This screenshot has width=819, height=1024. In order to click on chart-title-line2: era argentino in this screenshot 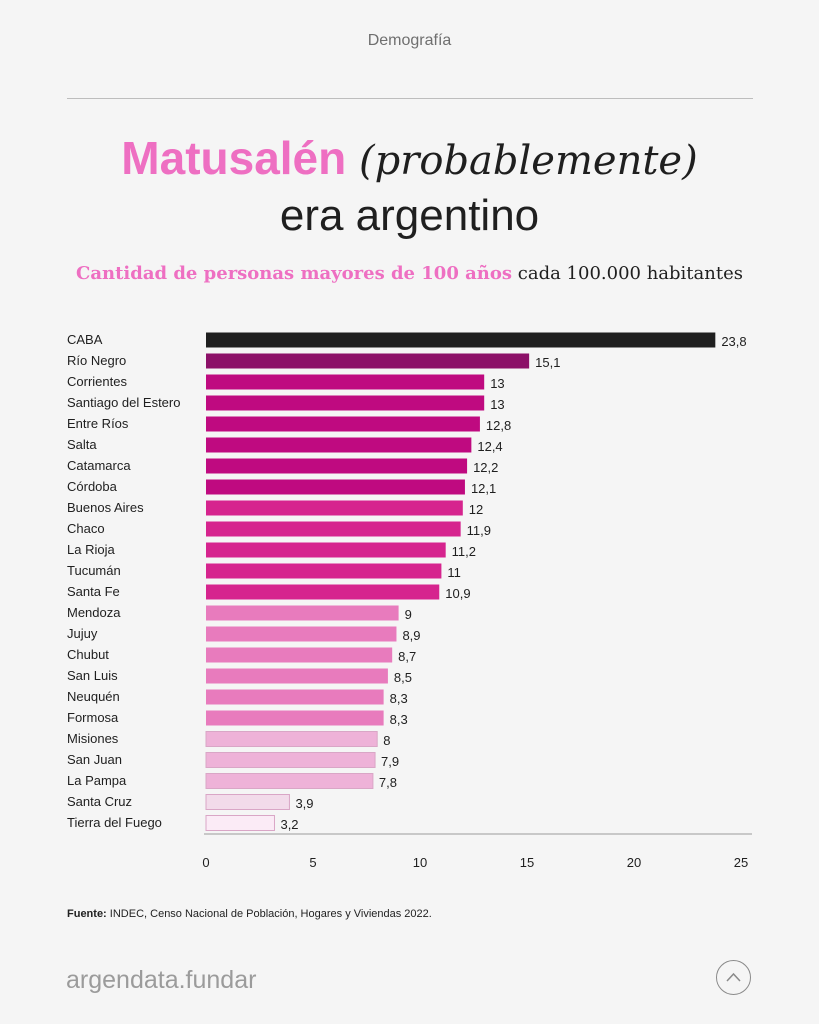, I will do `click(409, 215)`.